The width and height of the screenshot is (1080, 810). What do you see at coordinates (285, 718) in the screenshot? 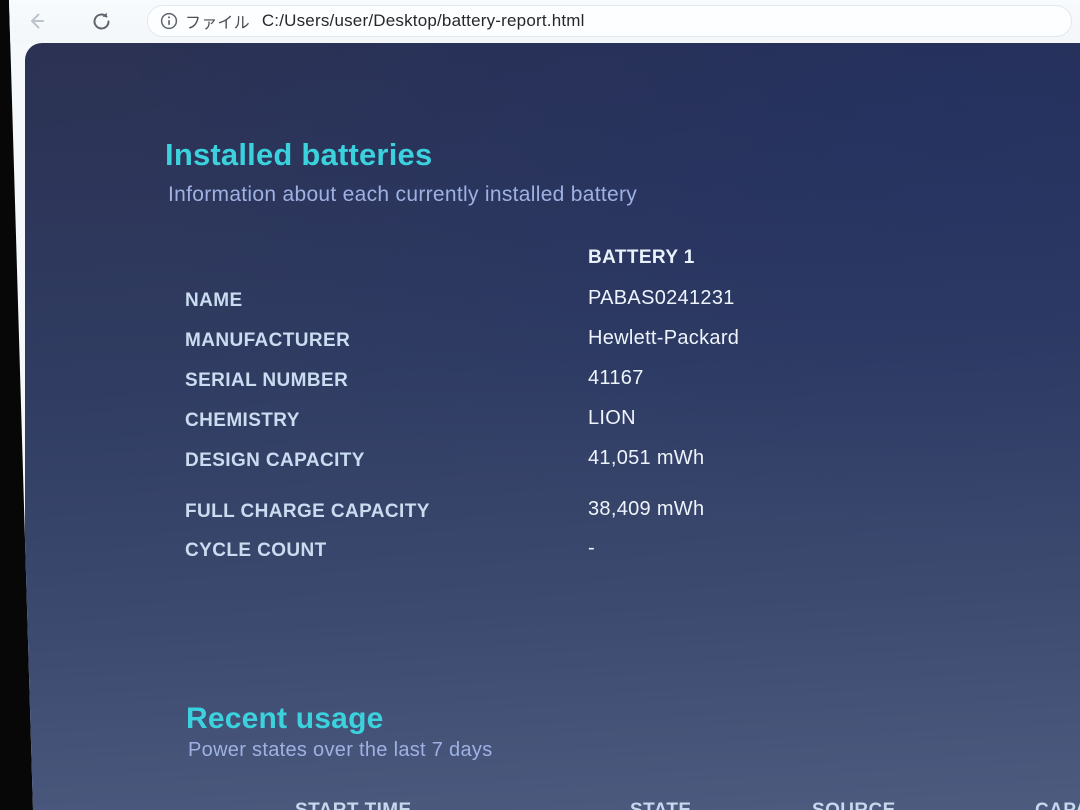
I see `recent-usage-title: Recent usage` at bounding box center [285, 718].